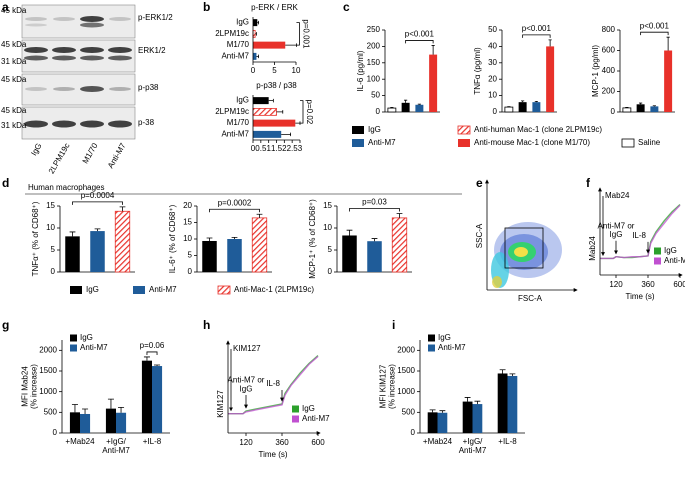 The width and height of the screenshot is (685, 483). I want to click on lane-label: IgG, so click(36, 150).